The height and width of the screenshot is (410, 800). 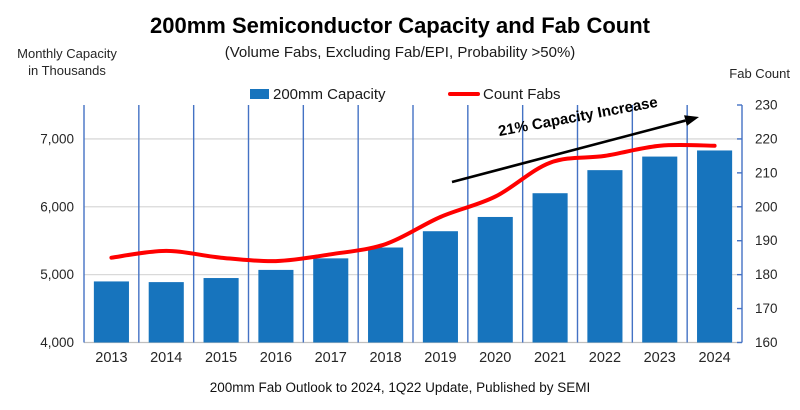 What do you see at coordinates (766, 342) in the screenshot?
I see `right-axis-tick-label: 160` at bounding box center [766, 342].